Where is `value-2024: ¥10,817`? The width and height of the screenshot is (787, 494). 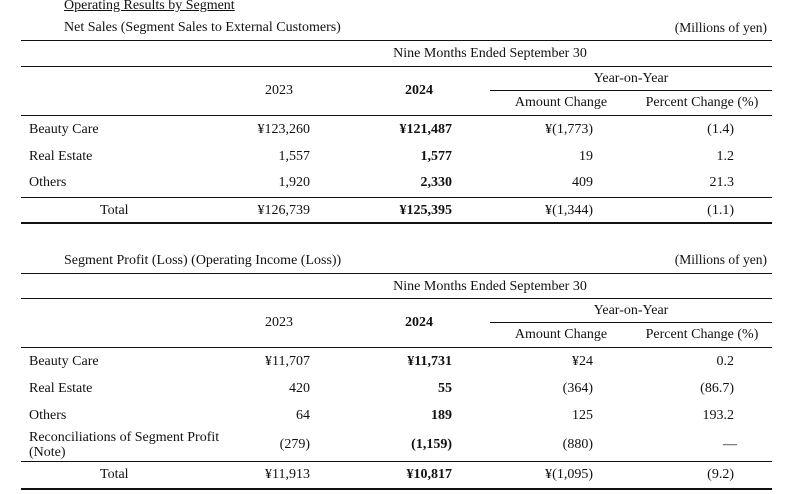
value-2024: ¥10,817 is located at coordinates (429, 474).